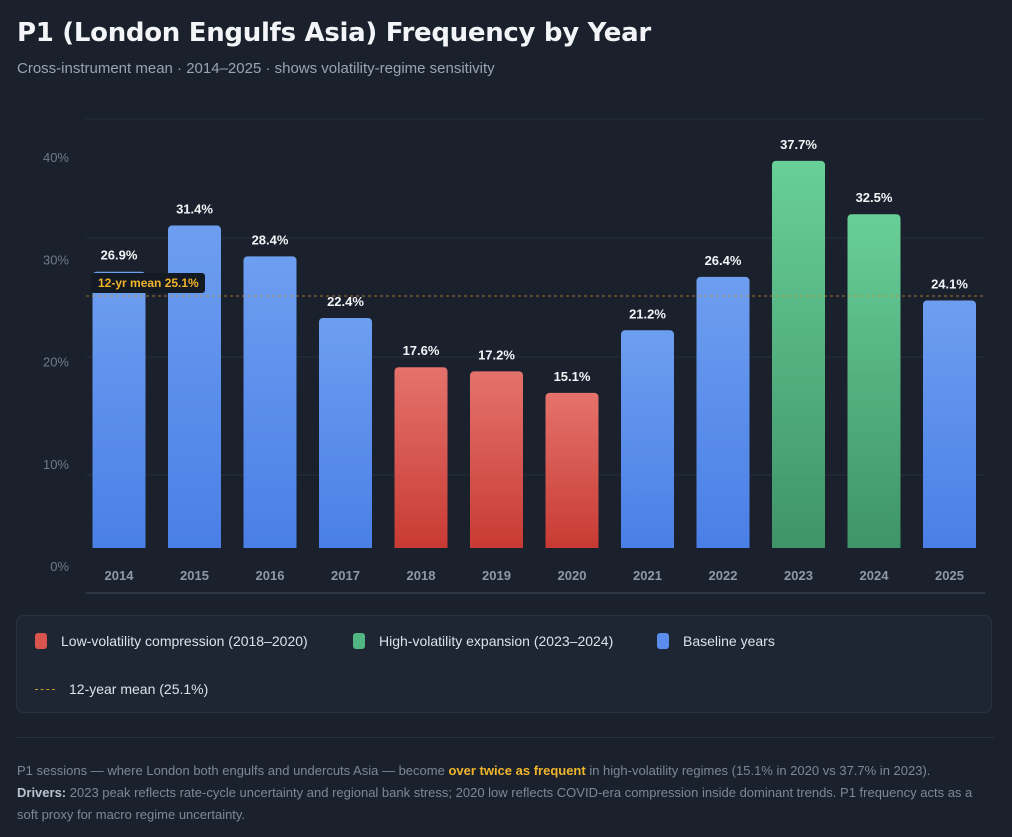 This screenshot has width=1012, height=837. Describe the element at coordinates (647, 313) in the screenshot. I see `data-label: 21.2%` at that location.